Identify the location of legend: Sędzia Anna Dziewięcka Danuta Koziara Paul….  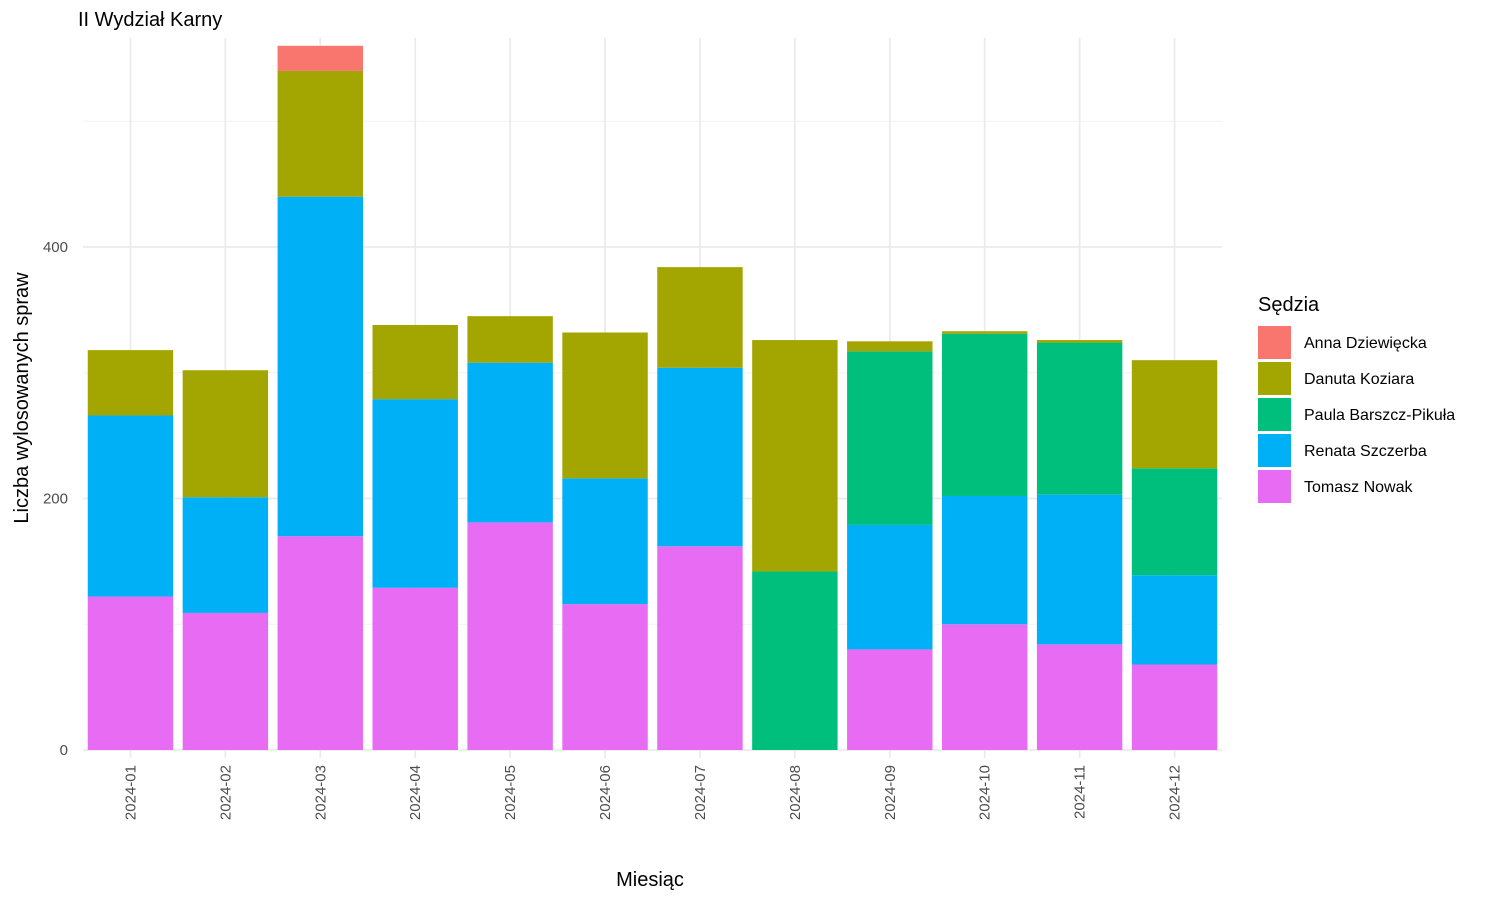
(1356, 398).